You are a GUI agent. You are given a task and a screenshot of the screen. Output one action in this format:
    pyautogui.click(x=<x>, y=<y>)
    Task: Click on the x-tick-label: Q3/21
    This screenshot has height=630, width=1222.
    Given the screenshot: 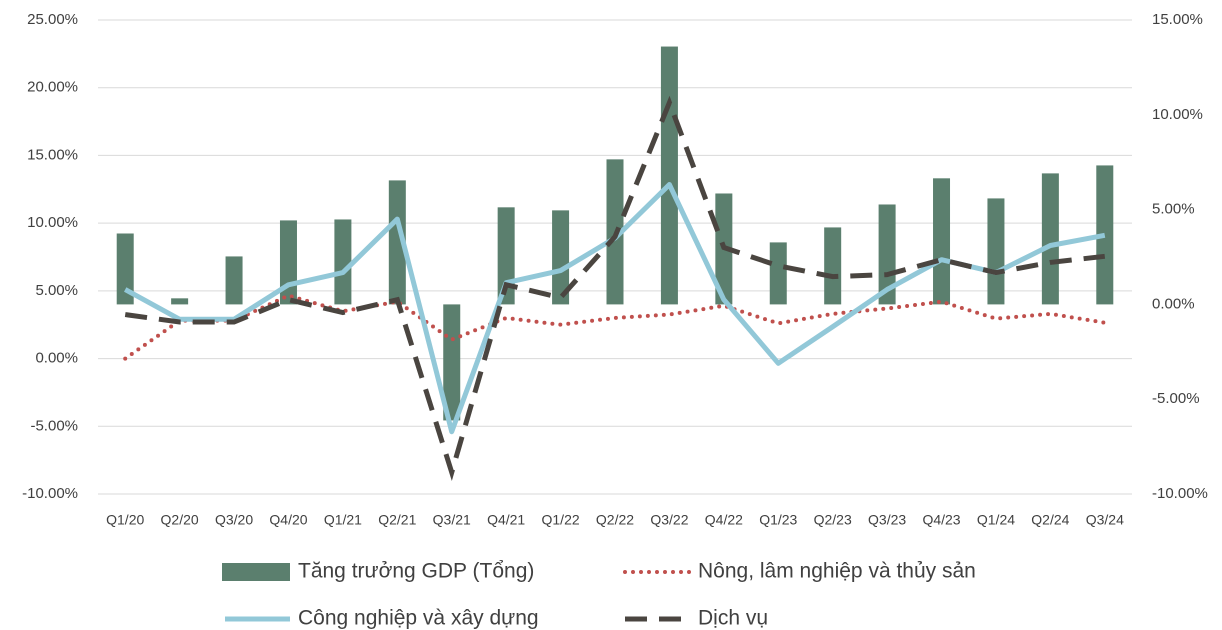 What is the action you would take?
    pyautogui.click(x=452, y=520)
    